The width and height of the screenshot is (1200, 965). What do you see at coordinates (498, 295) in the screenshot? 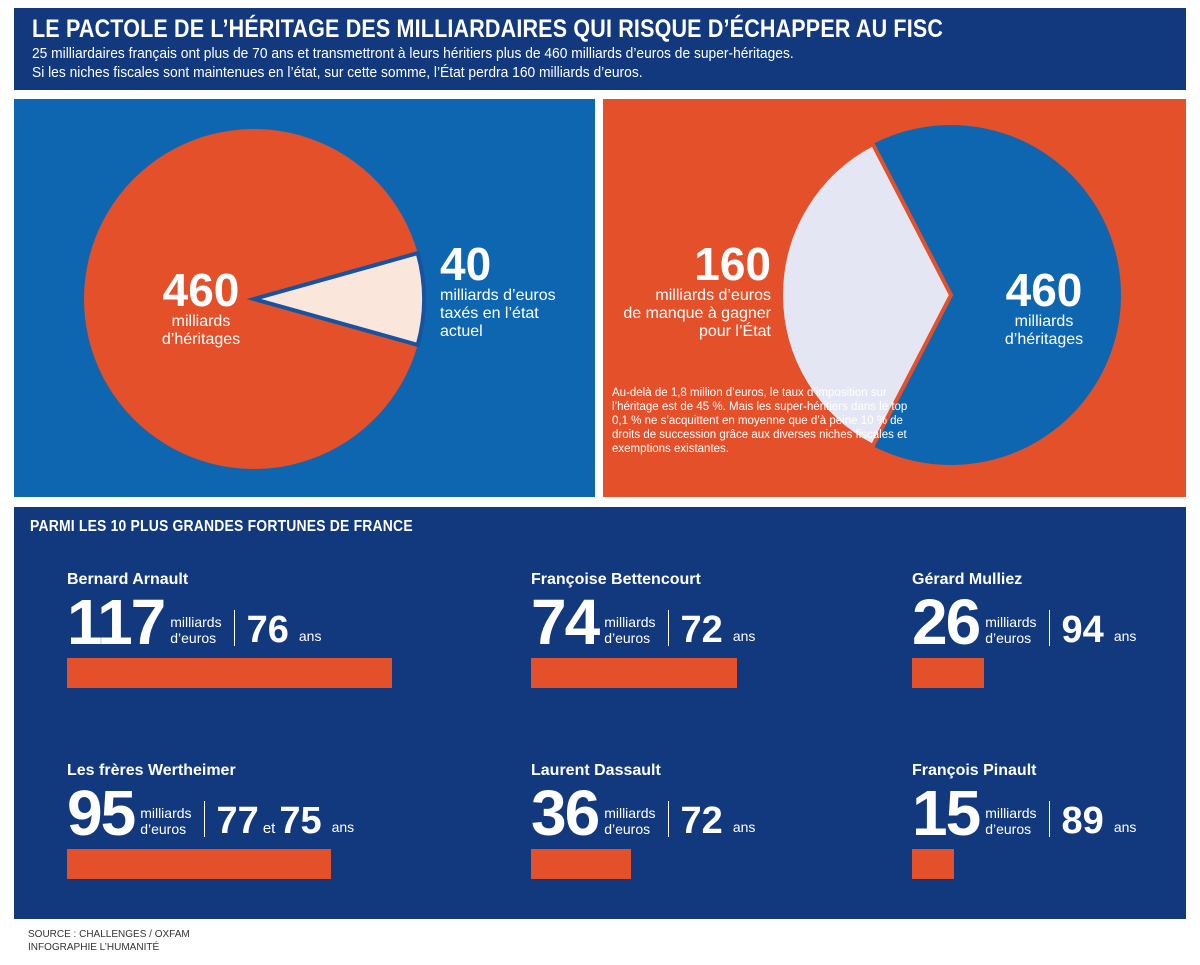
I see `left-slice-label-1: milliards d’euros` at bounding box center [498, 295].